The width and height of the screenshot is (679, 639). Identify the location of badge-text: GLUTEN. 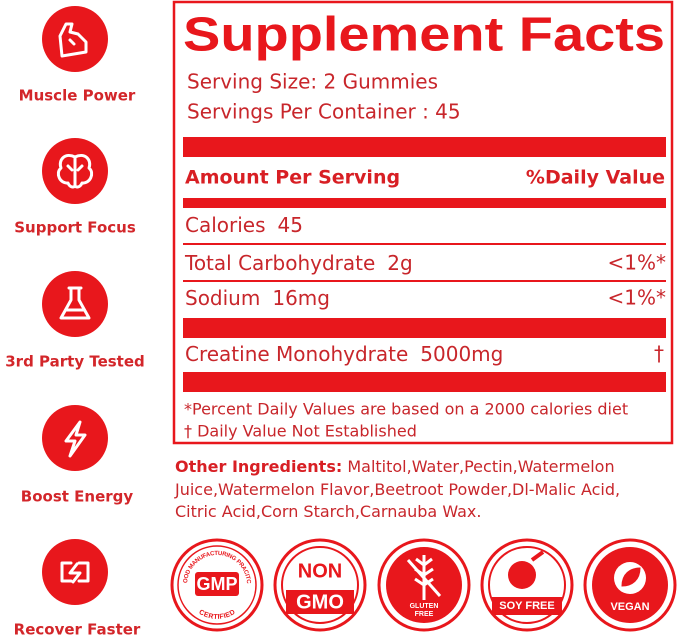
(424, 606).